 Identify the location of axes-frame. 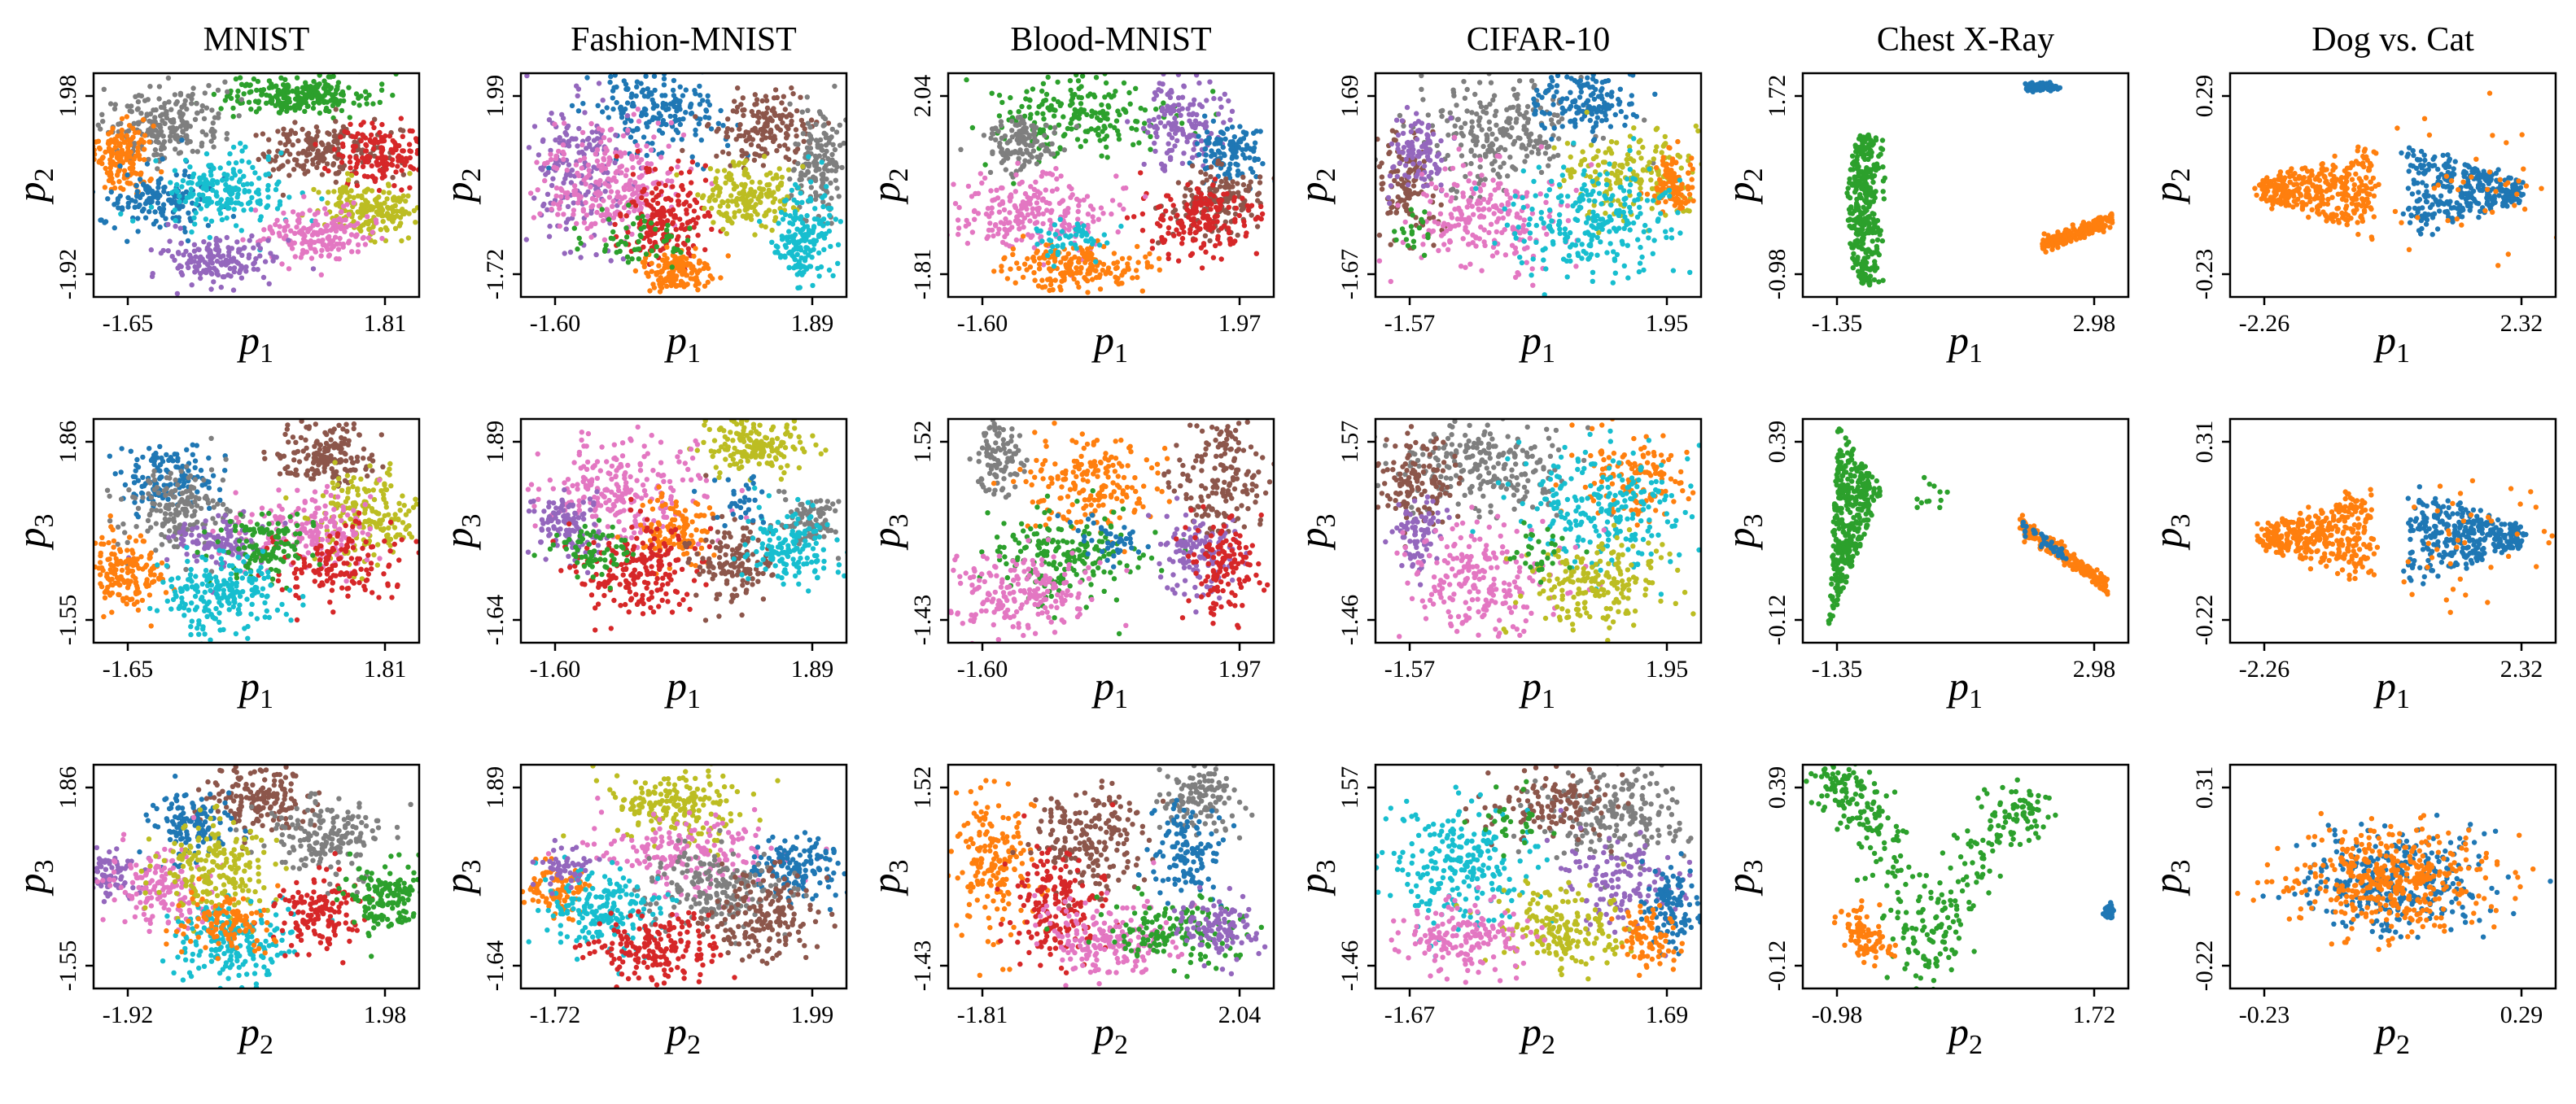
(1111, 186).